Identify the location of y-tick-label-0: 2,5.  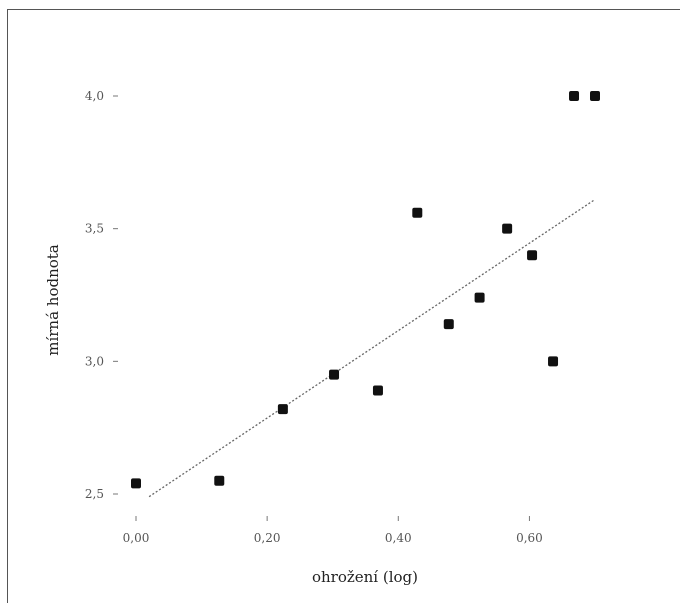
(94, 494).